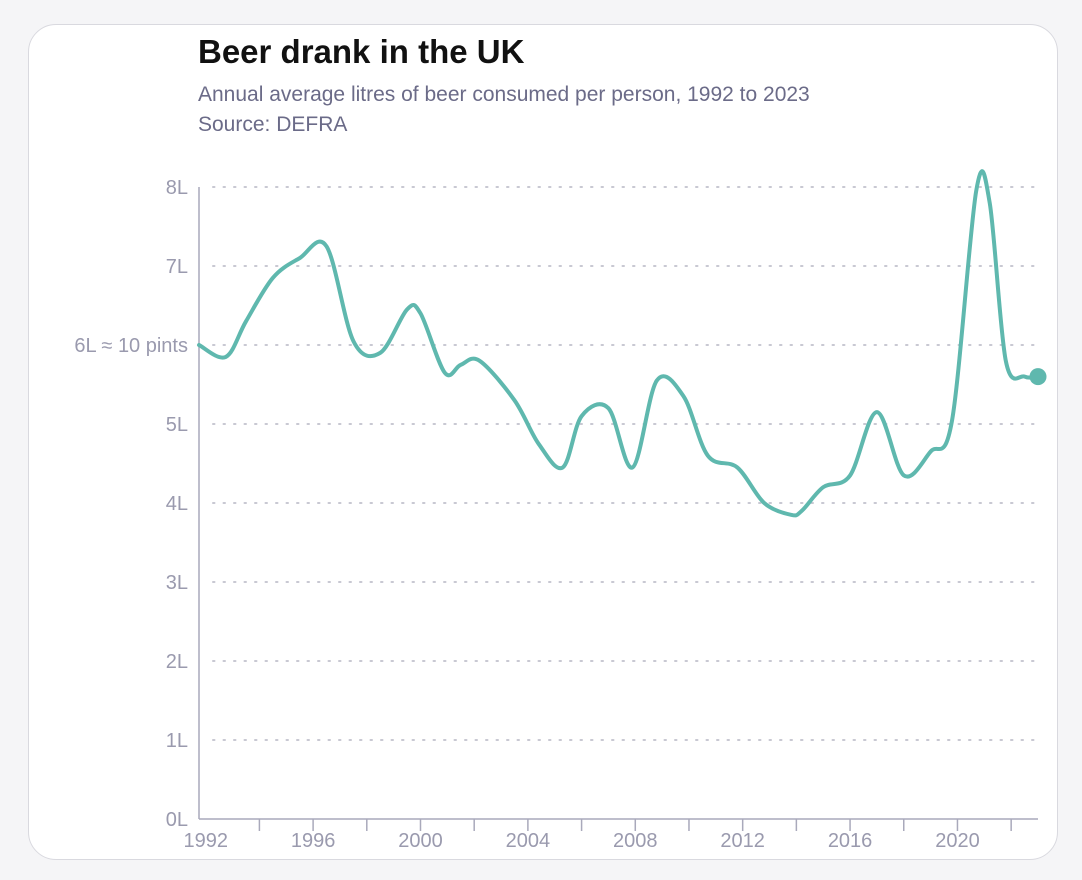 The height and width of the screenshot is (880, 1082). What do you see at coordinates (205, 841) in the screenshot?
I see `x-tick-label: 1992` at bounding box center [205, 841].